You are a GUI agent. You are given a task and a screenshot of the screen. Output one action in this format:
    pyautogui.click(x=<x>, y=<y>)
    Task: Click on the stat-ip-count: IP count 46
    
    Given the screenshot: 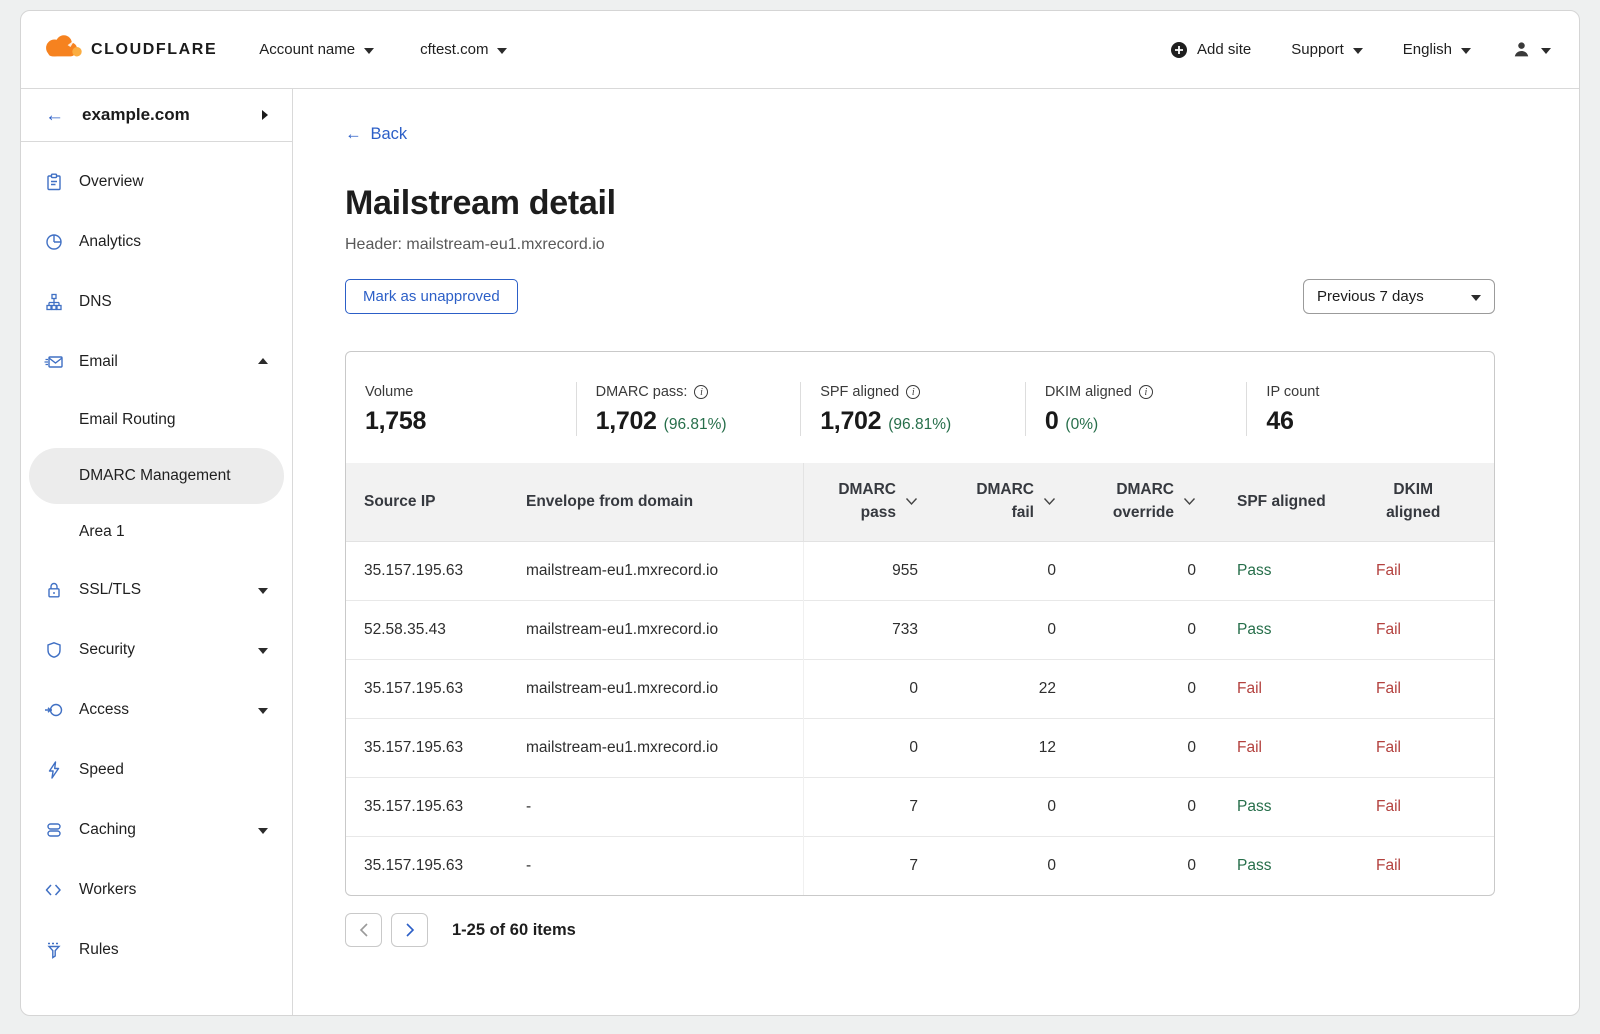 What is the action you would take?
    pyautogui.click(x=1370, y=409)
    